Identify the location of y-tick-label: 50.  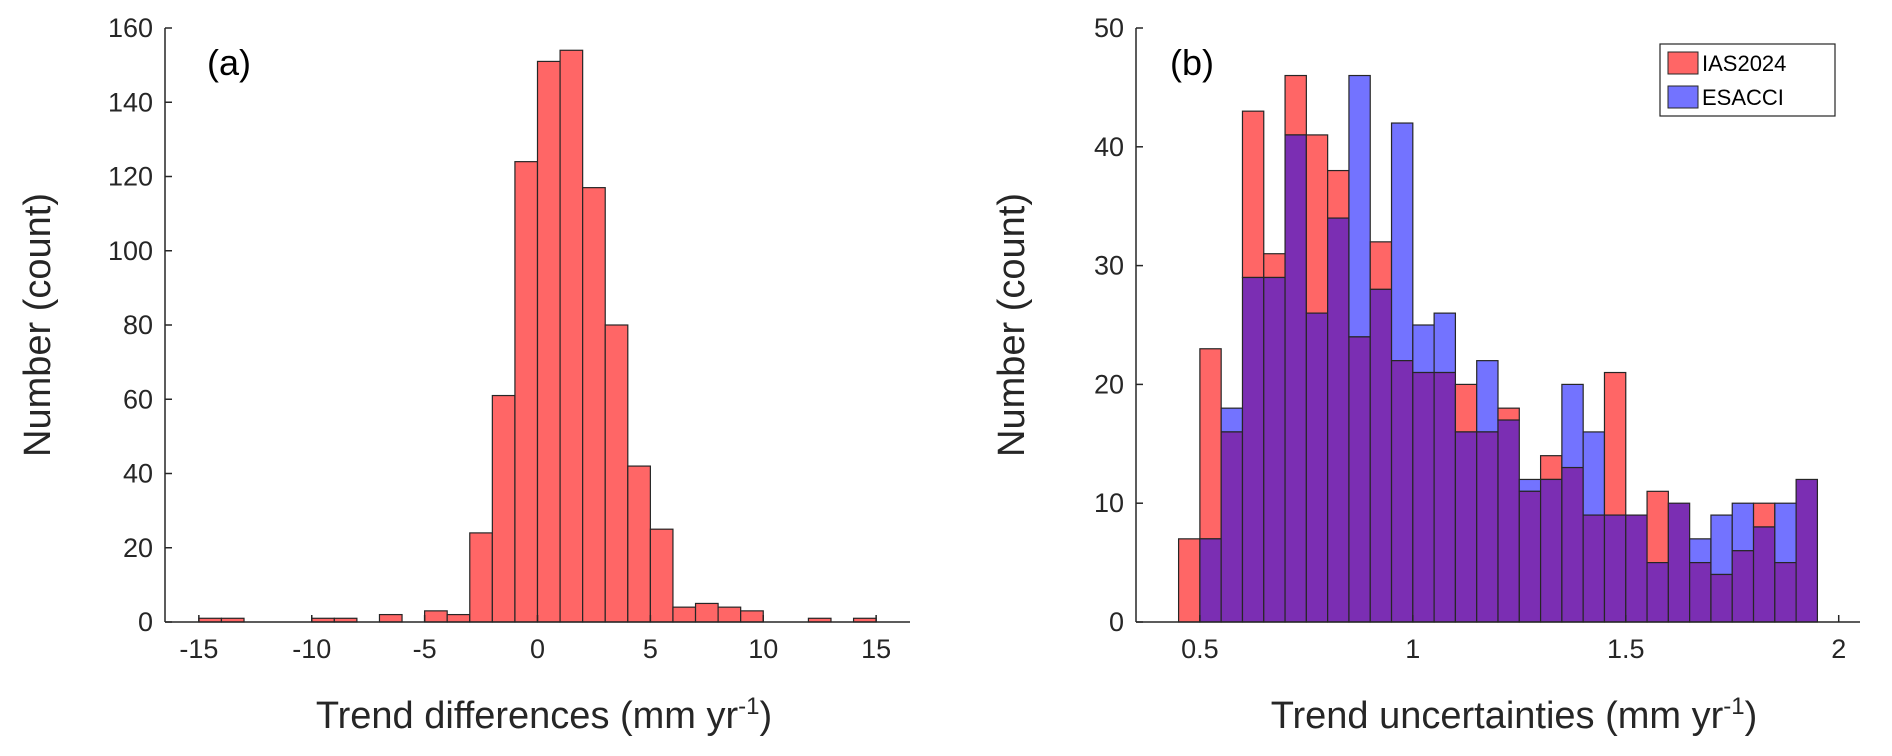
(1109, 28).